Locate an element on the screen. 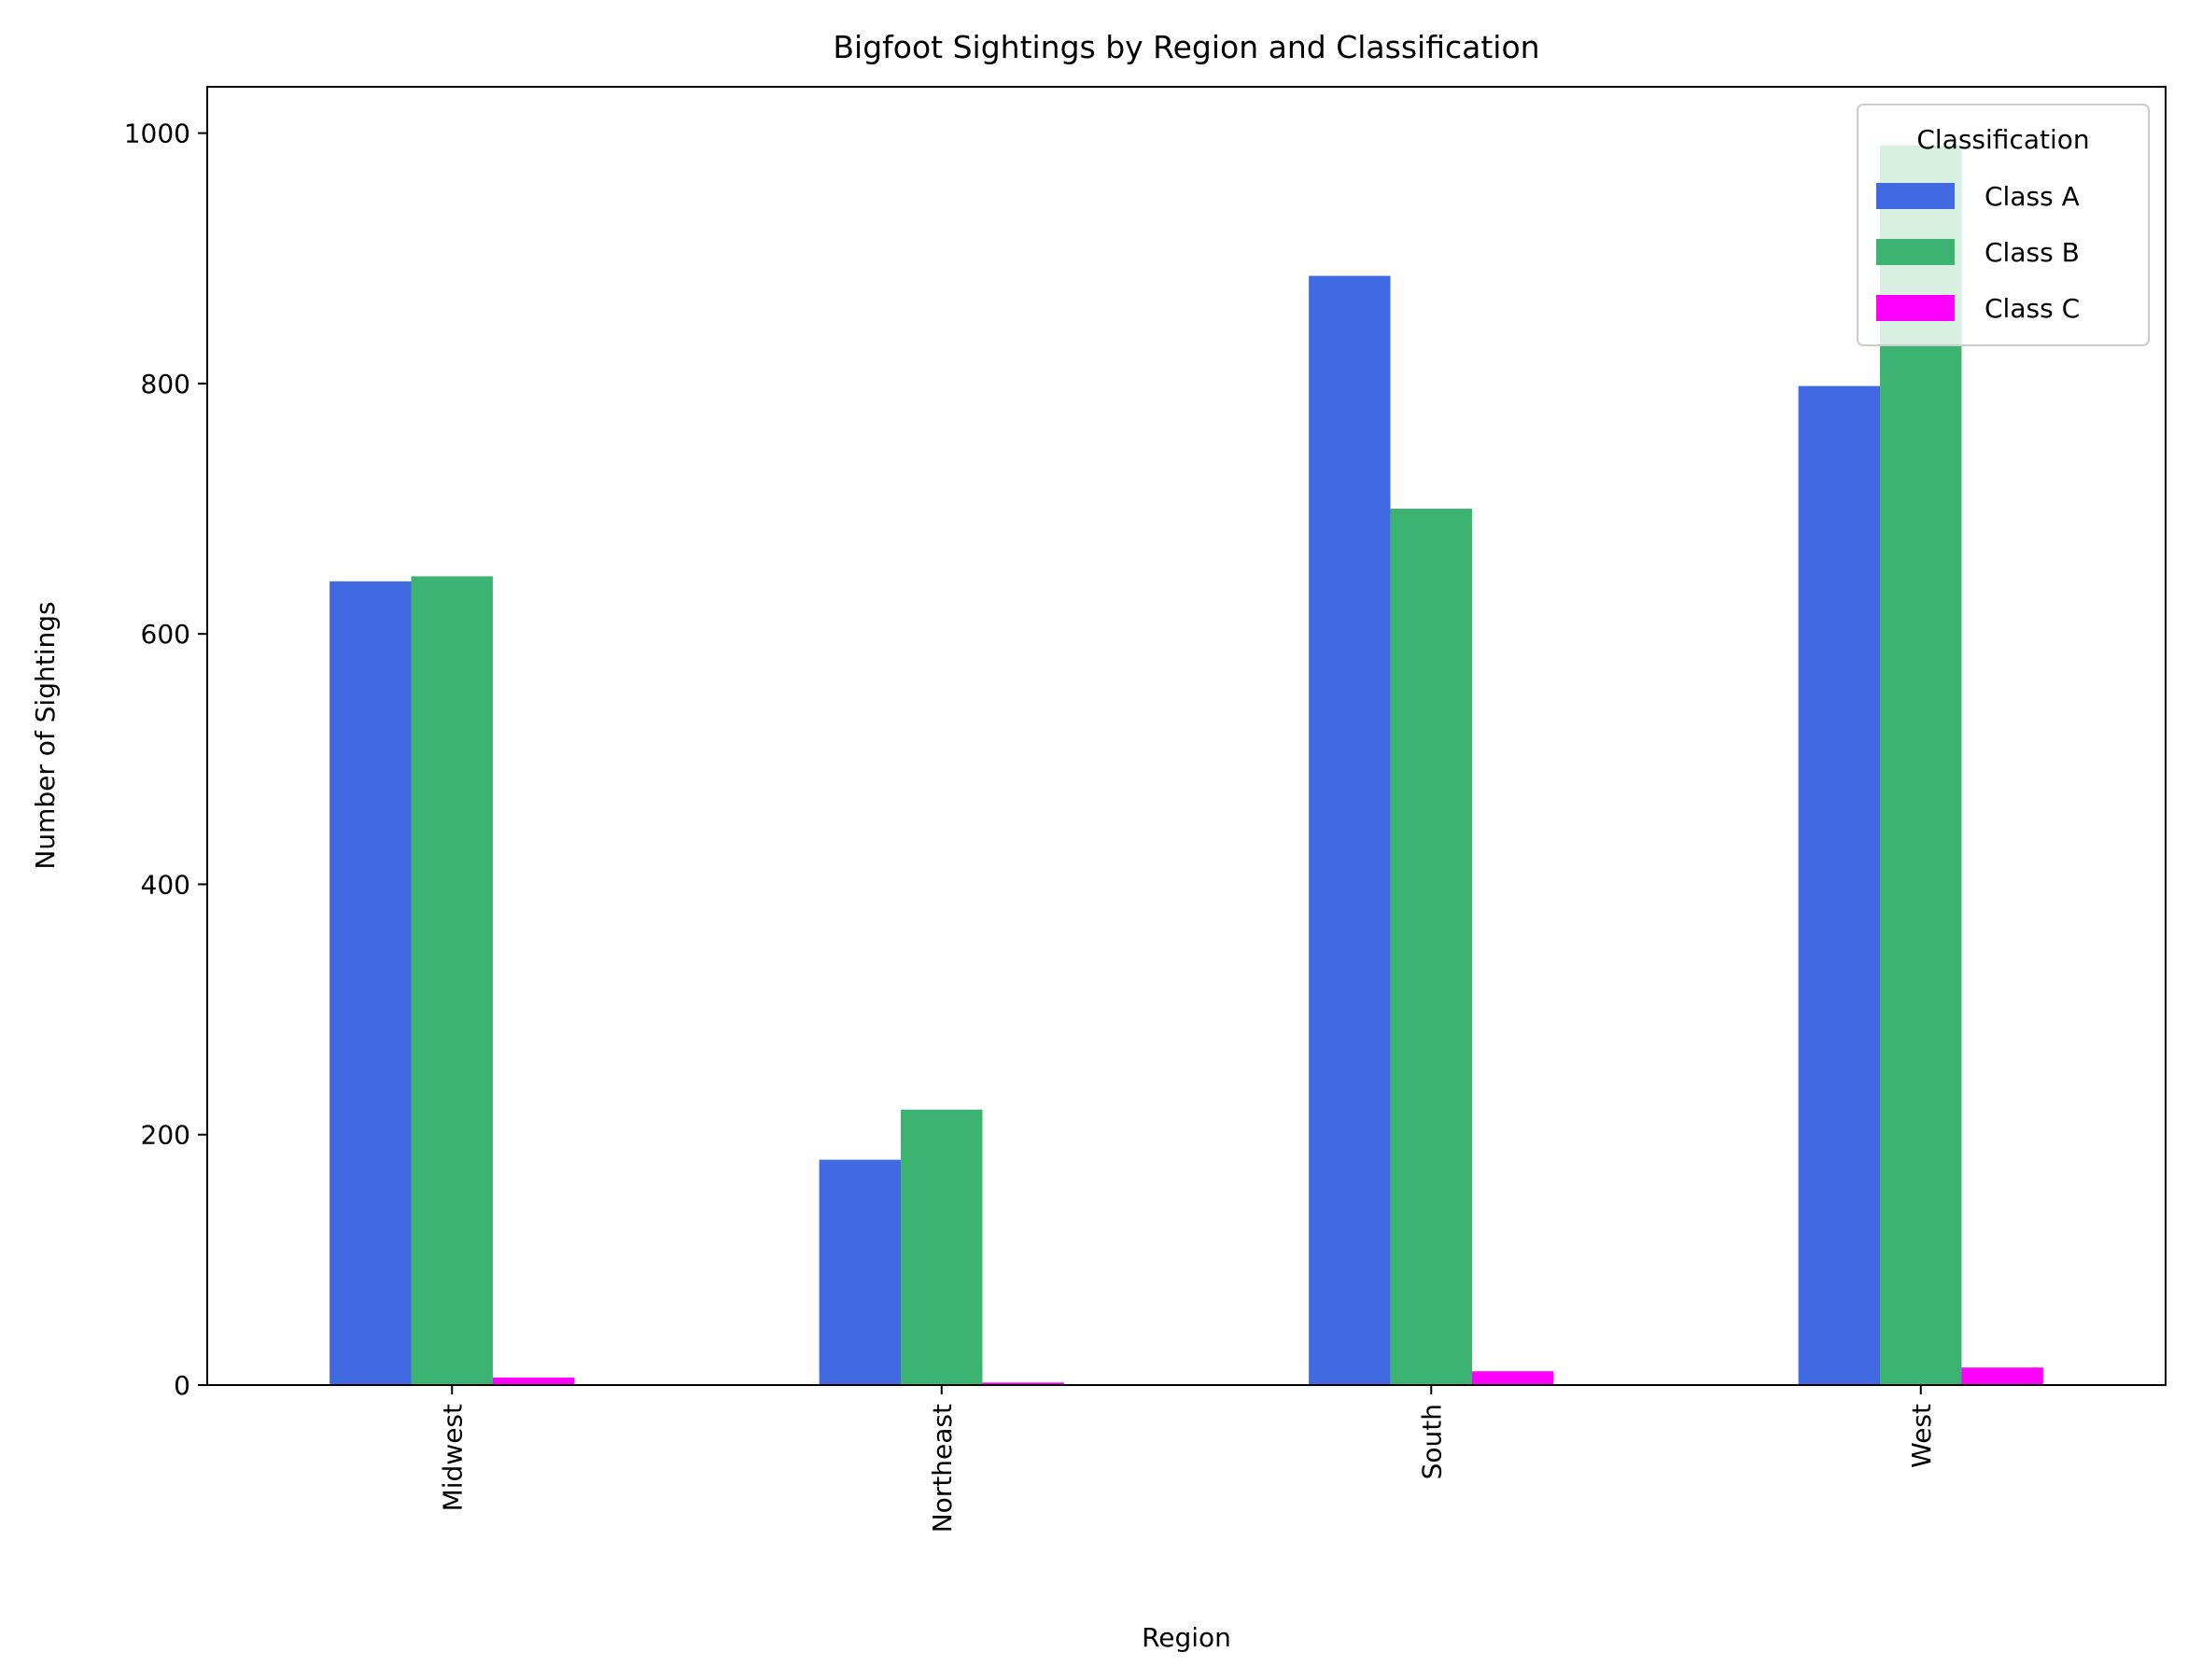 The width and height of the screenshot is (2188, 1680). y-tick-label: 800 is located at coordinates (165, 384).